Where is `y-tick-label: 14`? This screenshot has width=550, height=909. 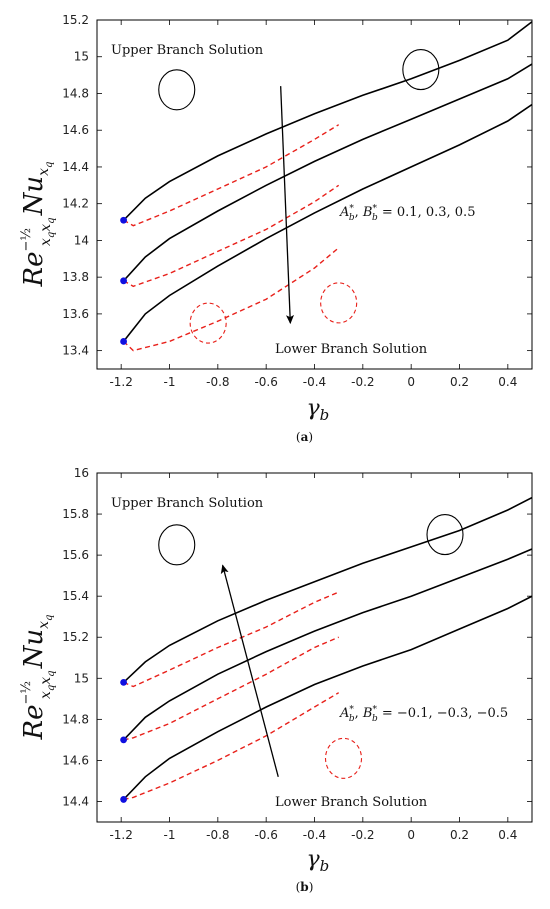
y-tick-label: 14 is located at coordinates (81, 240).